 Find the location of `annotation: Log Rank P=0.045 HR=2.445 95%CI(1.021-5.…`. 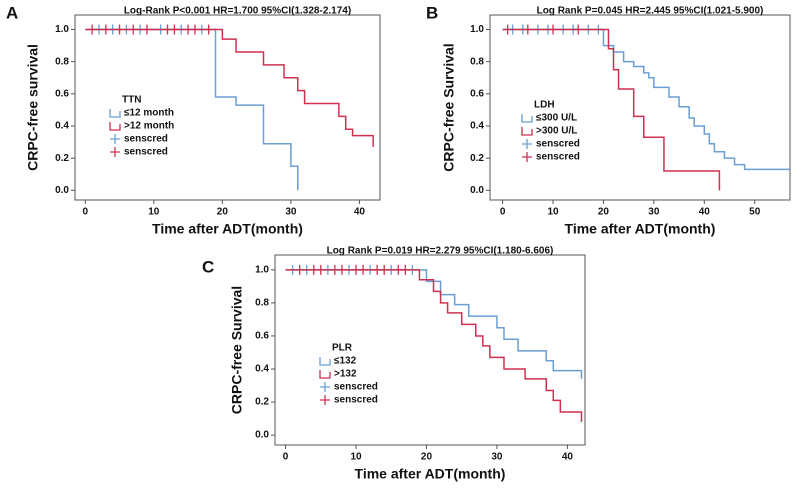

annotation: Log Rank P=0.045 HR=2.445 95%CI(1.021-5.… is located at coordinates (650, 11).